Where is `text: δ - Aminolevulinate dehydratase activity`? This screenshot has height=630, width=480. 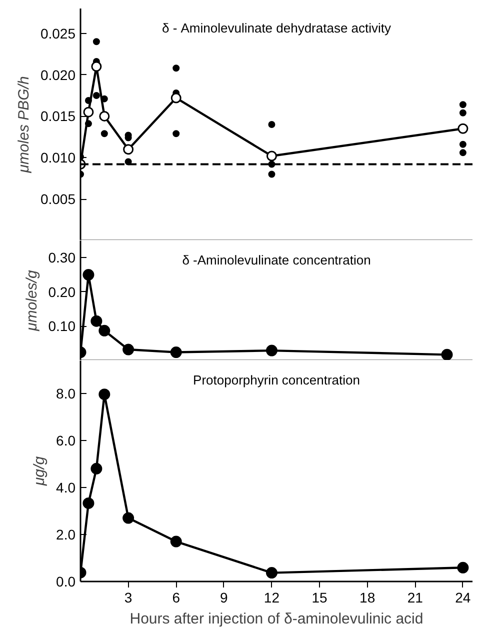 text: δ - Aminolevulinate dehydratase activity is located at coordinates (277, 28).